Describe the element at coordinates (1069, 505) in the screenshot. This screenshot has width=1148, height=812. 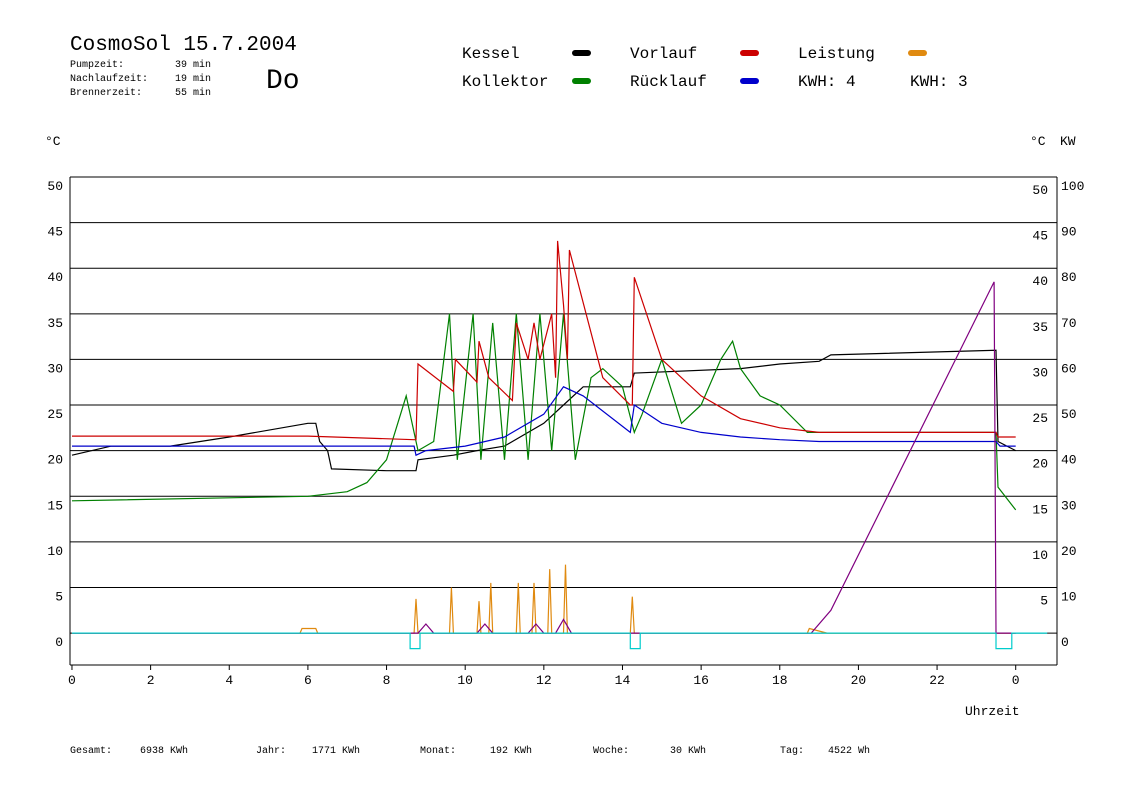
I see `y2-tick-label: 30` at that location.